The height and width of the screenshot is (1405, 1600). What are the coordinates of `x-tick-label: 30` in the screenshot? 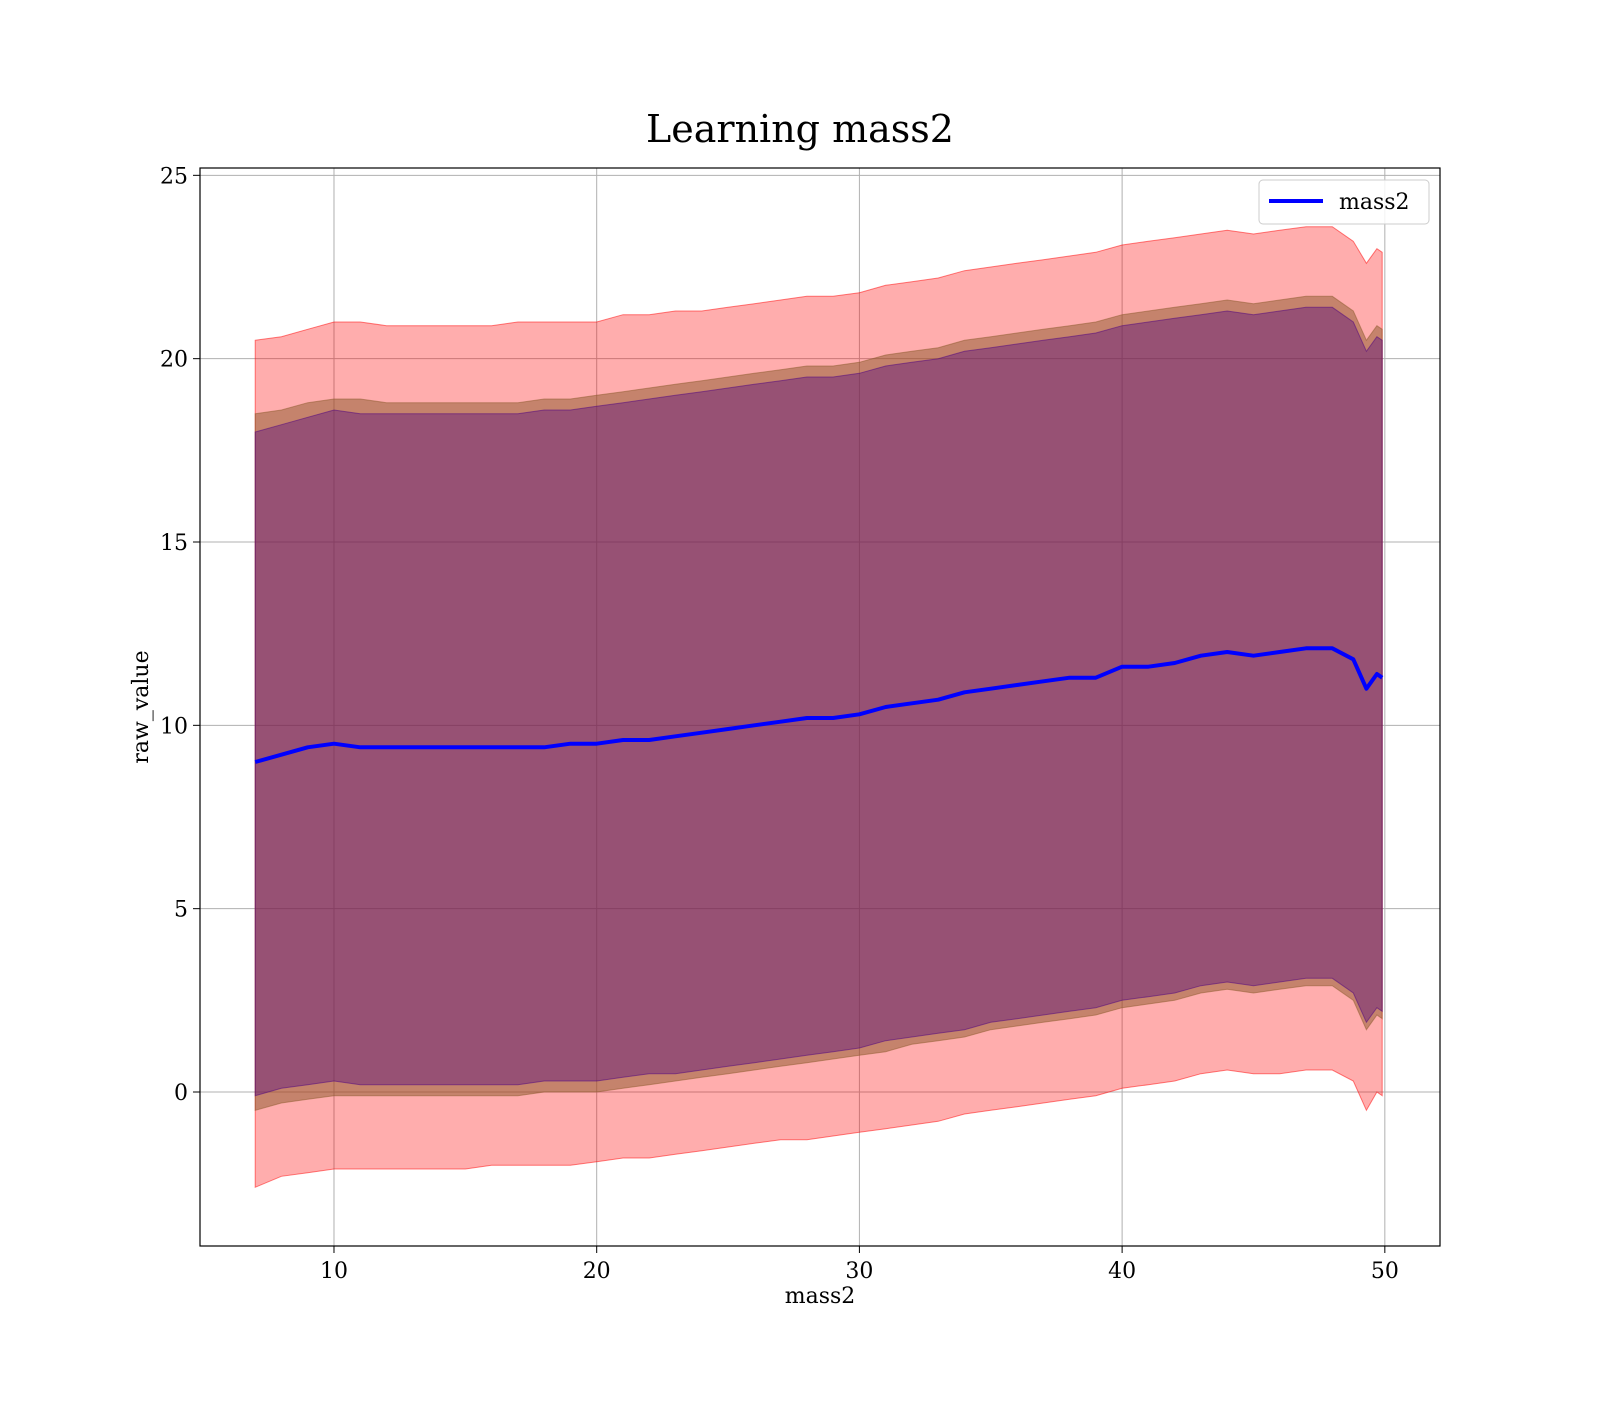 It's located at (859, 1271).